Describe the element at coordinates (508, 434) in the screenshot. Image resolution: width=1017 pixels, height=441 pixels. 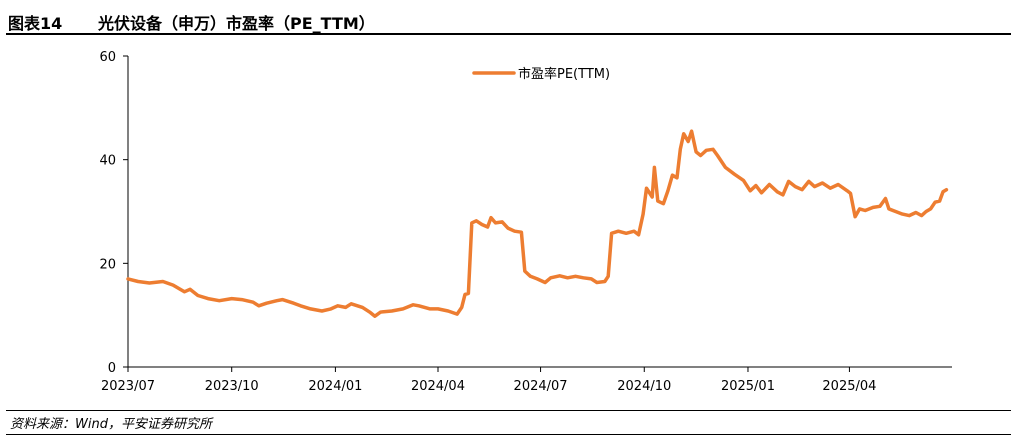
I see `end-rule` at that location.